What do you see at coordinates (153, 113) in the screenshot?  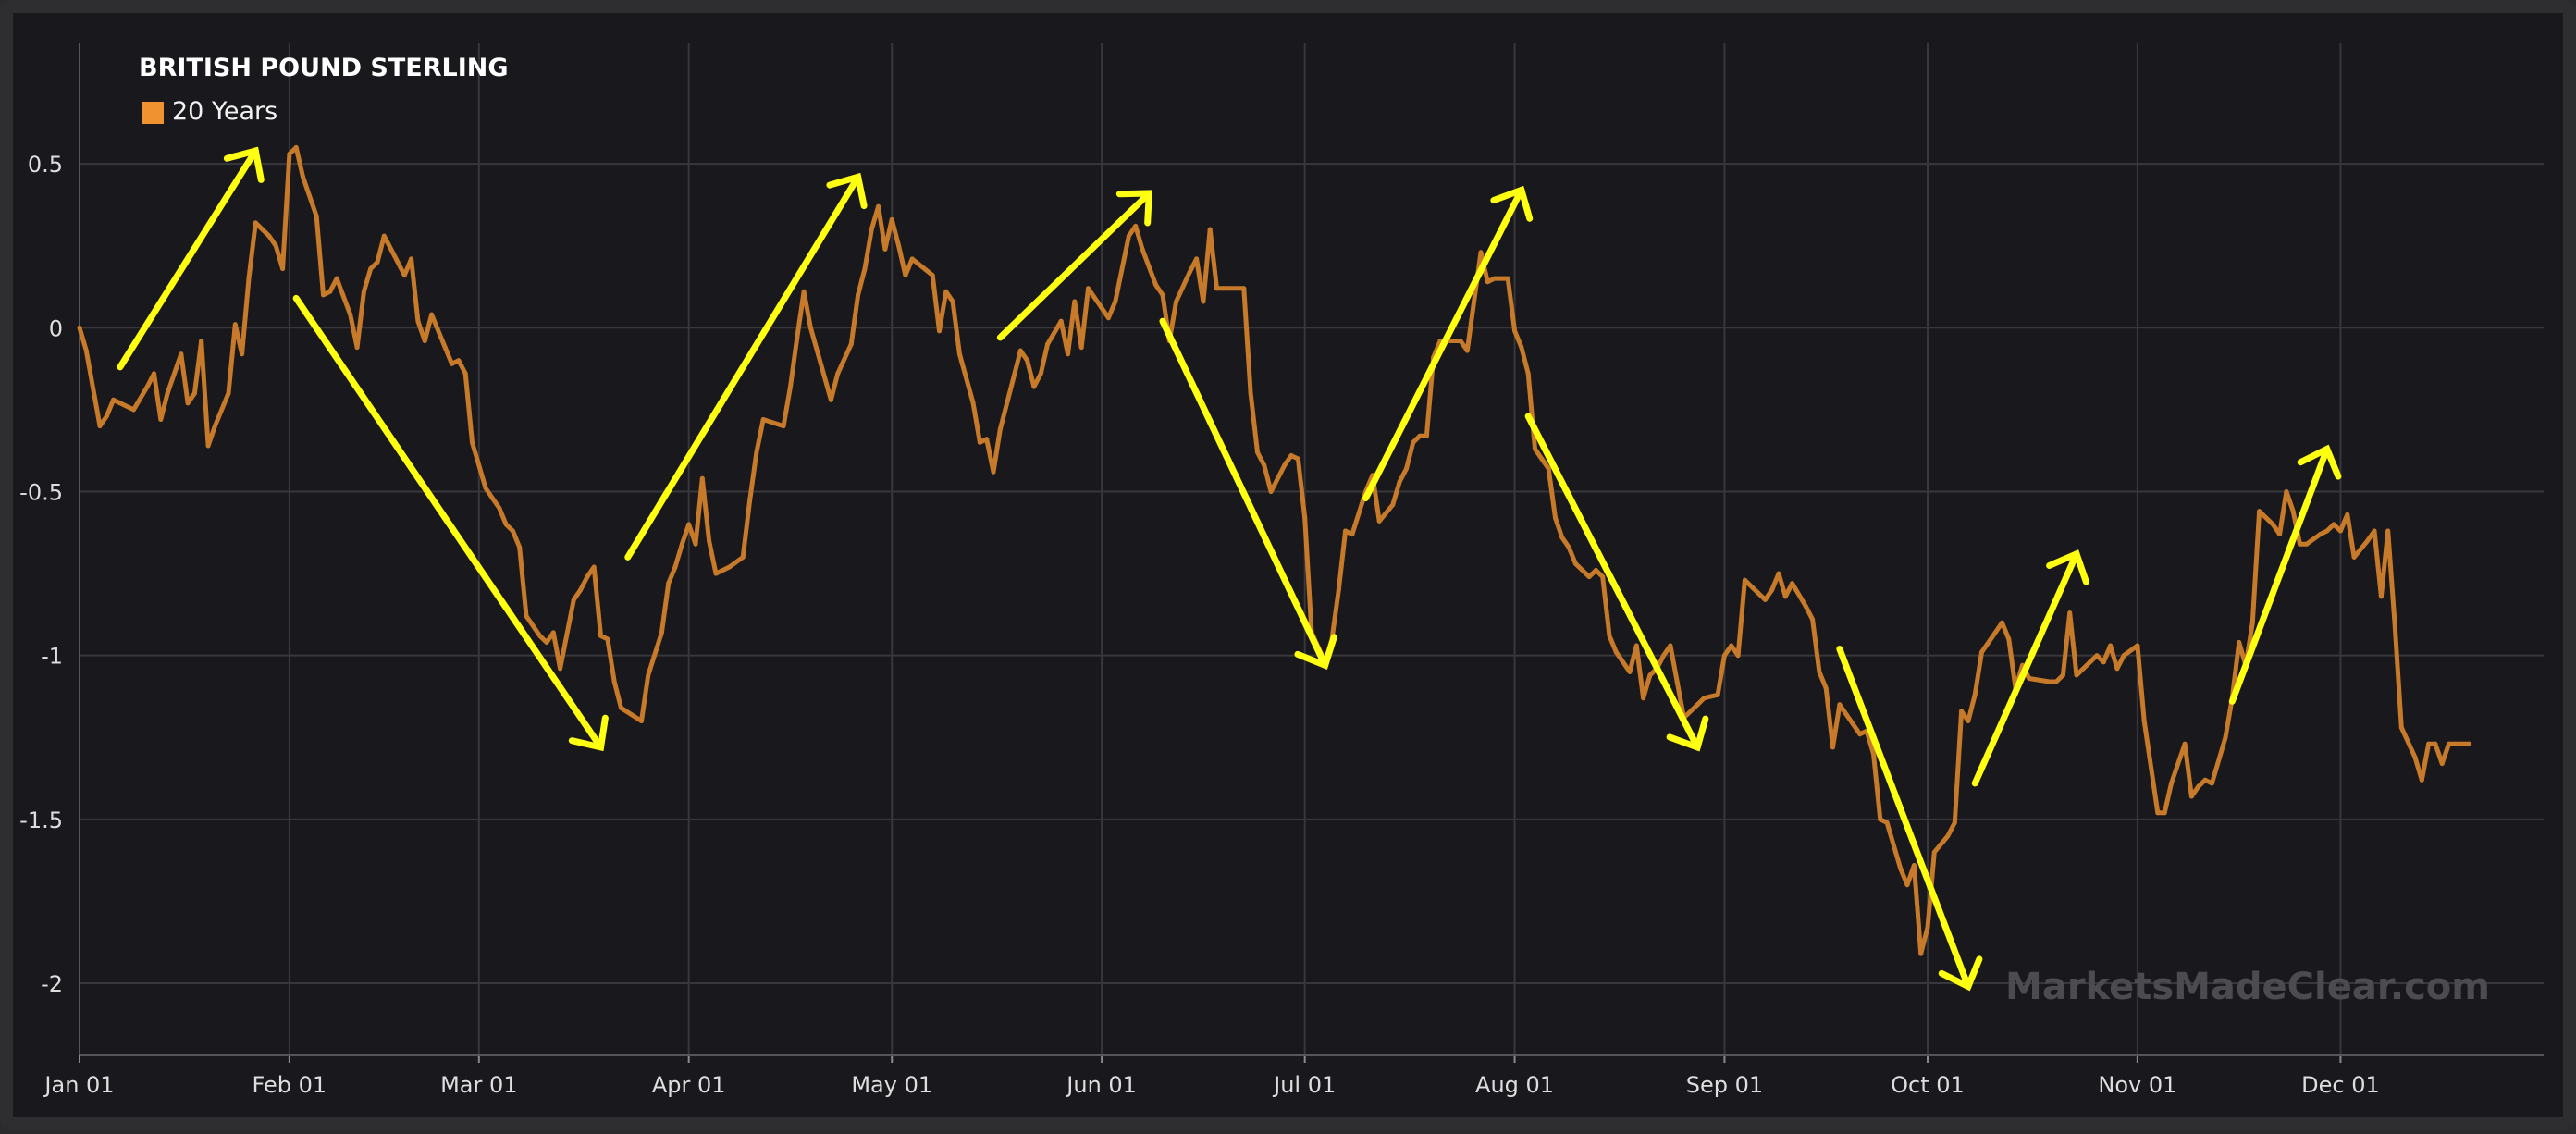 I see `legend-swatch` at bounding box center [153, 113].